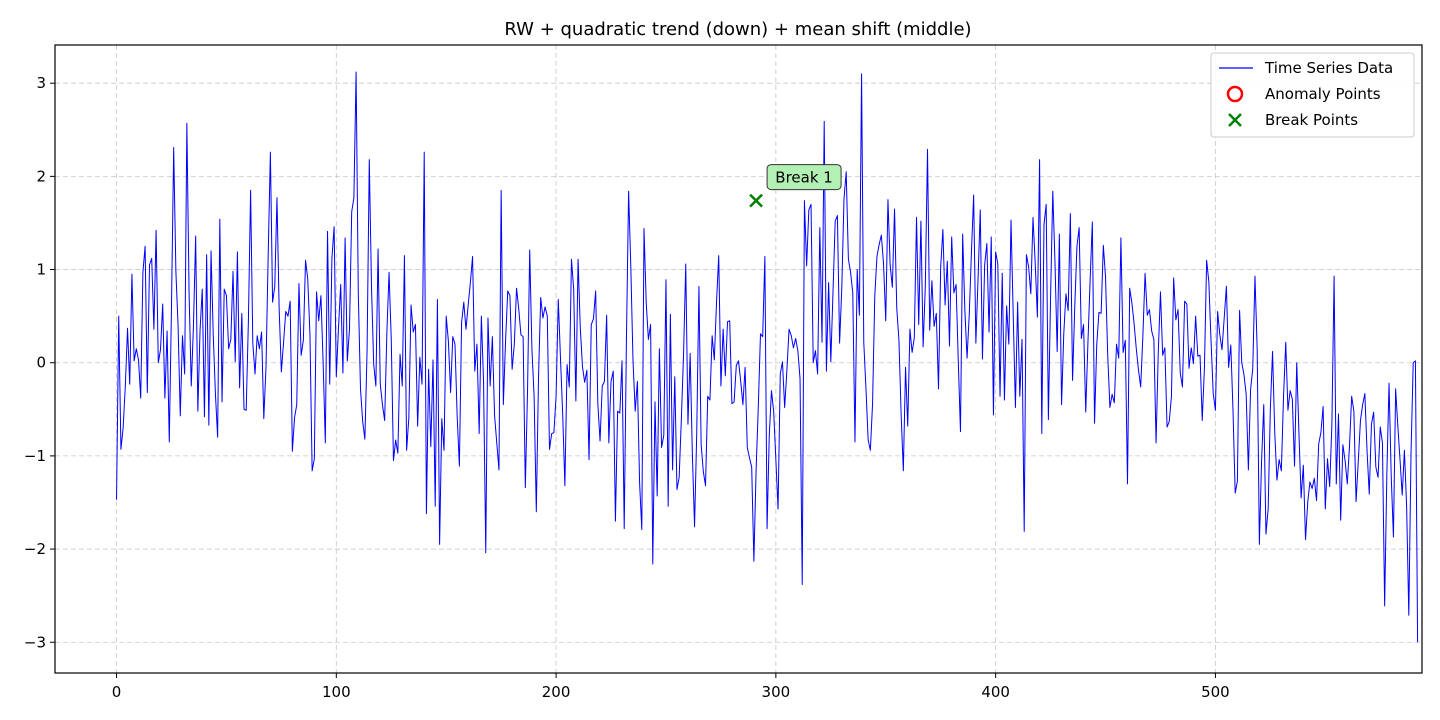 The width and height of the screenshot is (1440, 720). What do you see at coordinates (1215, 692) in the screenshot?
I see `x-tick-label: 500` at bounding box center [1215, 692].